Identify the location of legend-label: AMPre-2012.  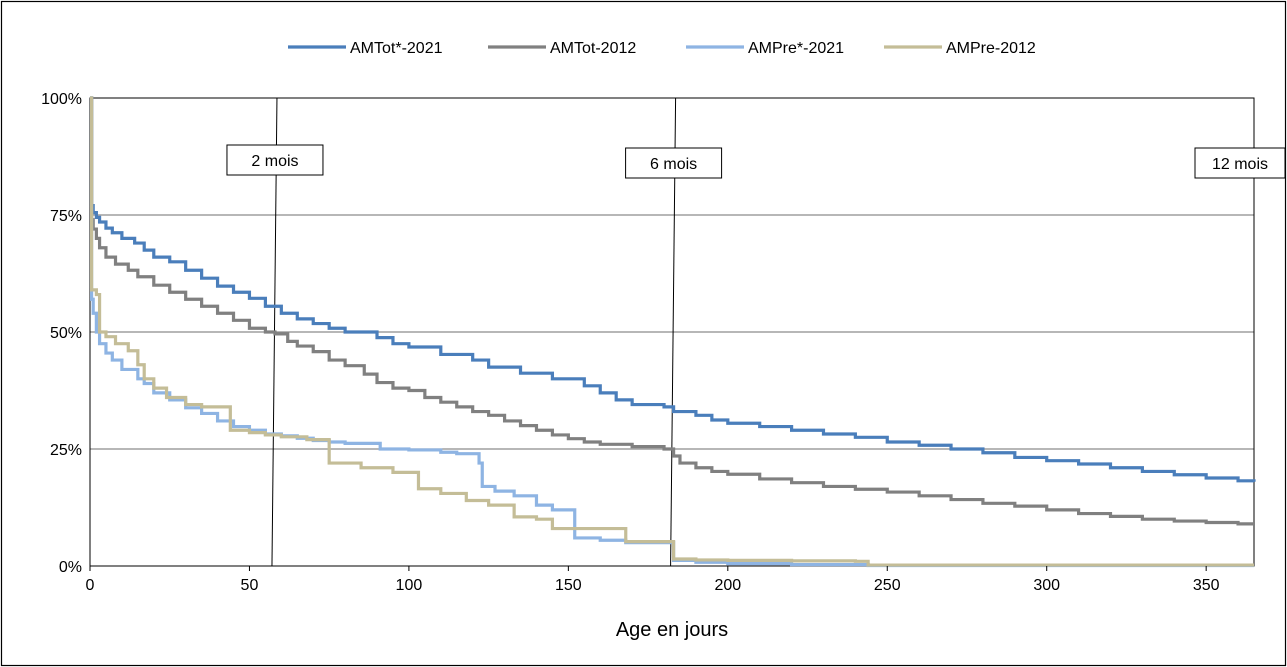
(991, 48).